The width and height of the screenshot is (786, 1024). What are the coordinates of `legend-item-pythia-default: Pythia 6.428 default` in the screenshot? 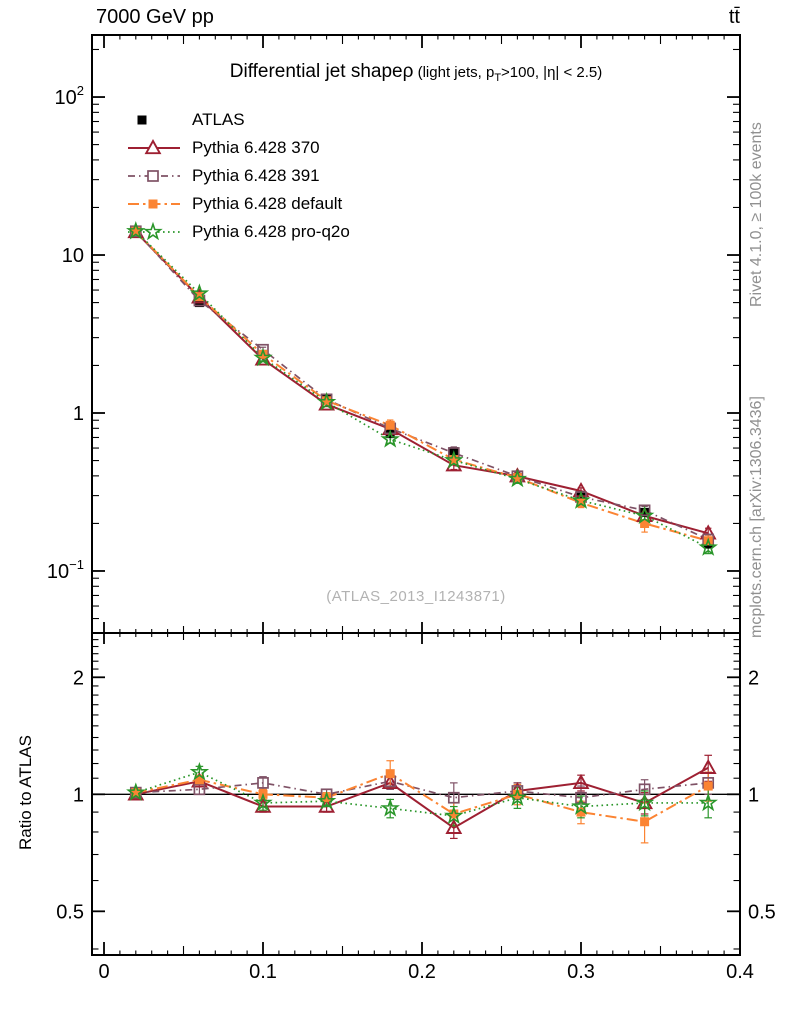 It's located at (238, 204).